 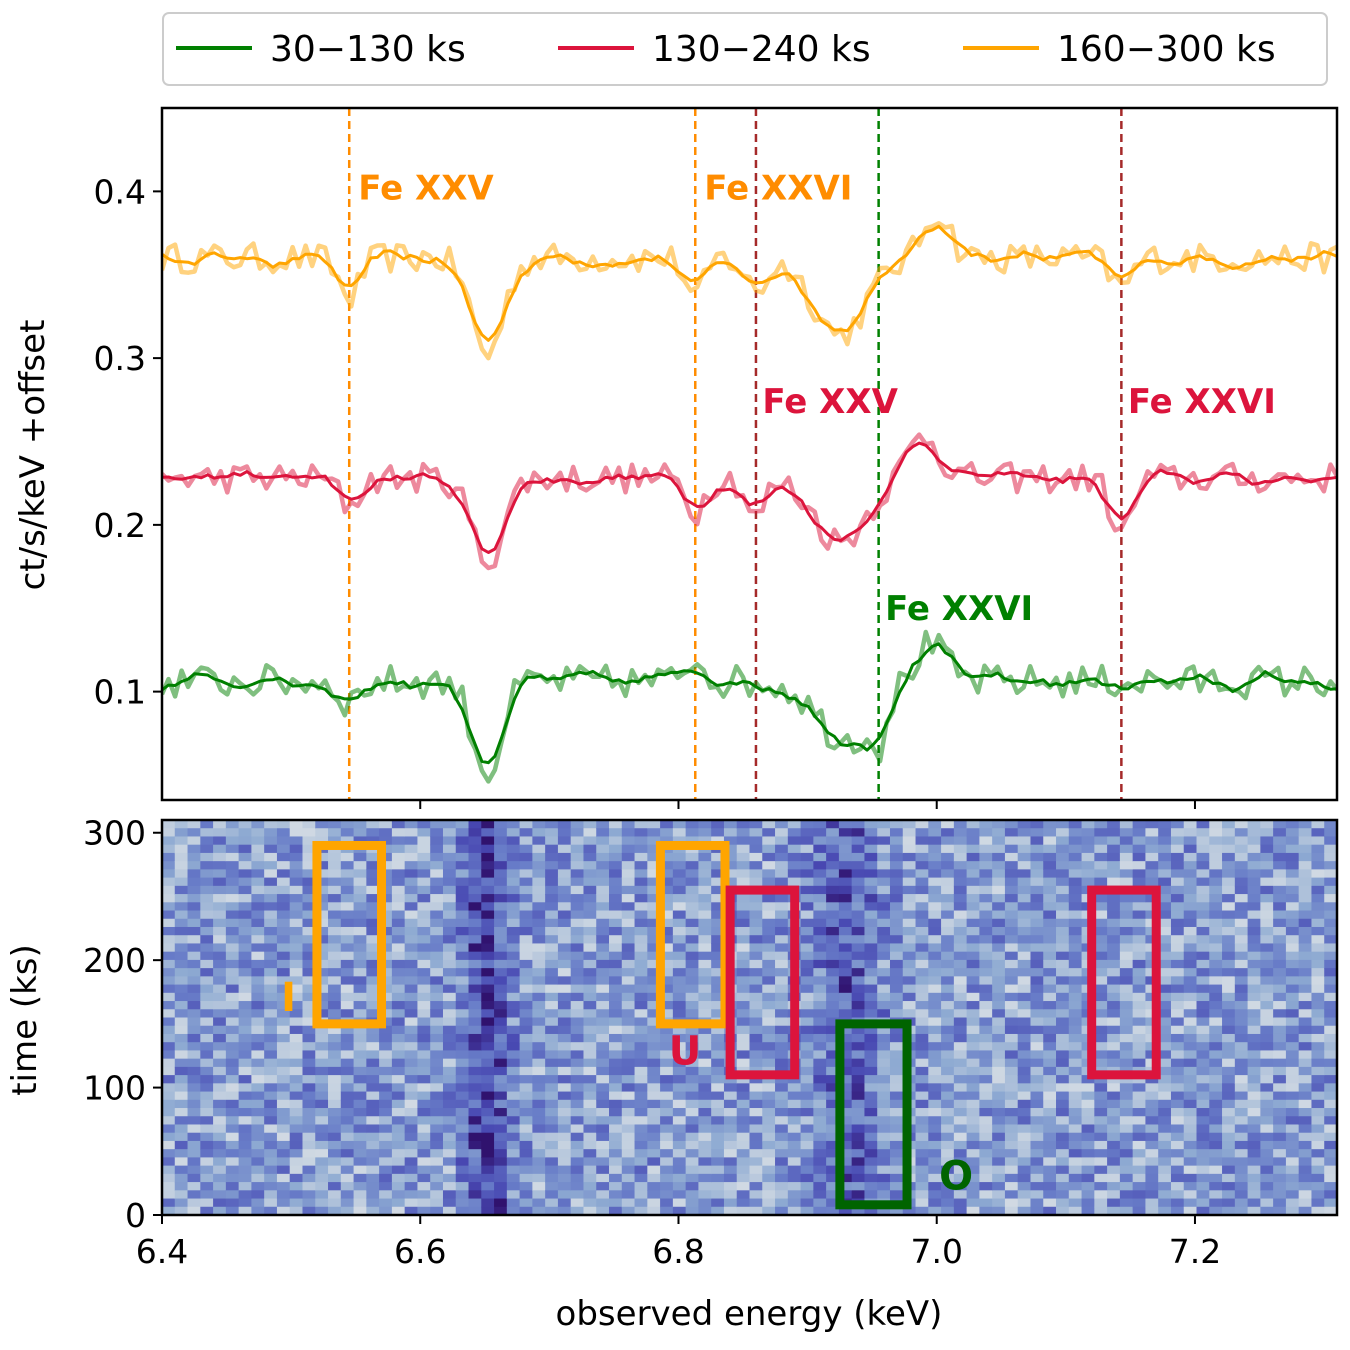 I want to click on heatmap-xtick-label-1: 6.6, so click(x=420, y=1251).